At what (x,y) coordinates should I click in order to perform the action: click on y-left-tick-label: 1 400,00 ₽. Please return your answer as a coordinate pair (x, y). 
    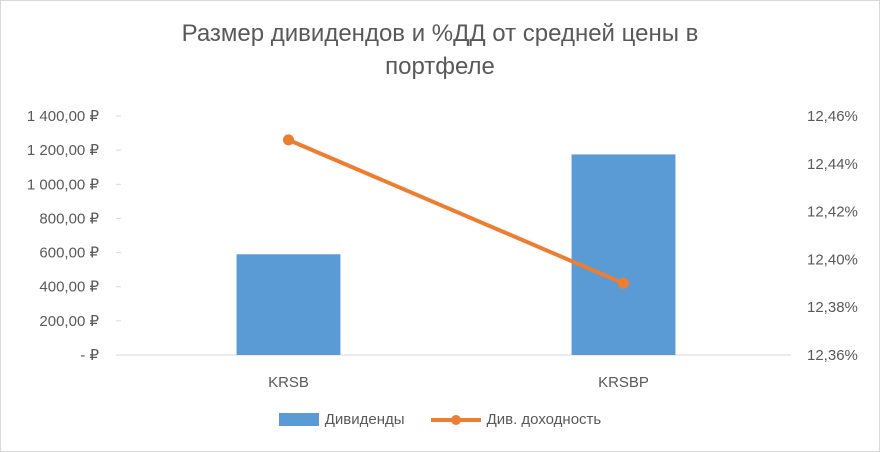
    Looking at the image, I should click on (63, 116).